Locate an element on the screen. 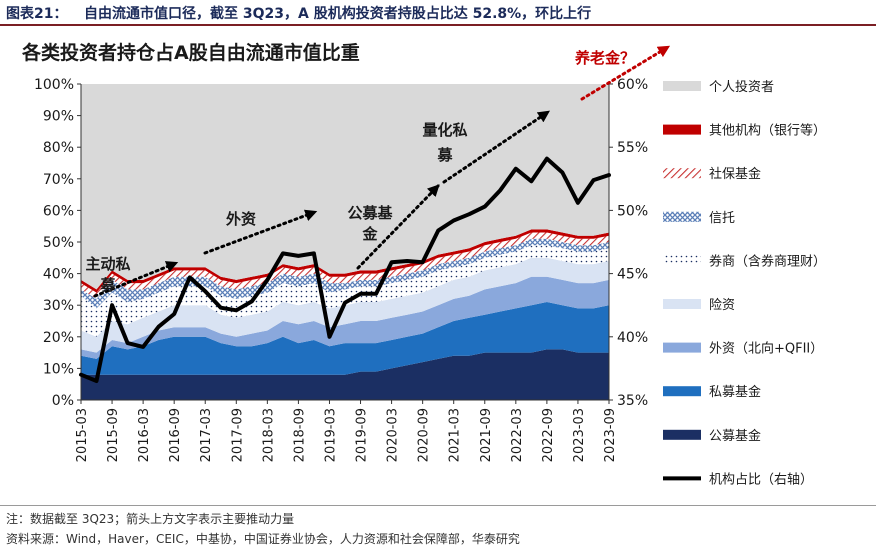  label-active-private-funds-1: 主动私 is located at coordinates (107, 264).